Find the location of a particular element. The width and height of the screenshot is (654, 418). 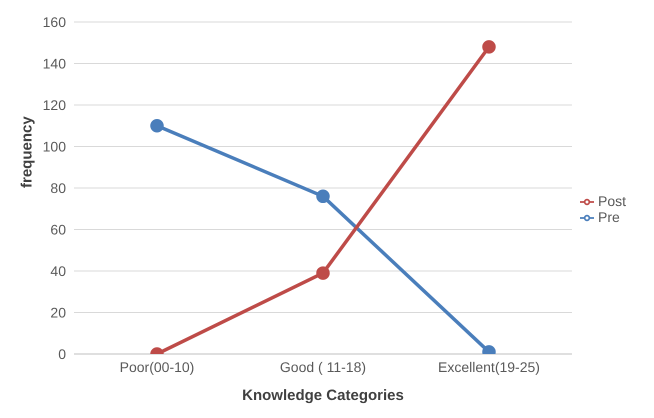

legend-label: Post is located at coordinates (612, 200).